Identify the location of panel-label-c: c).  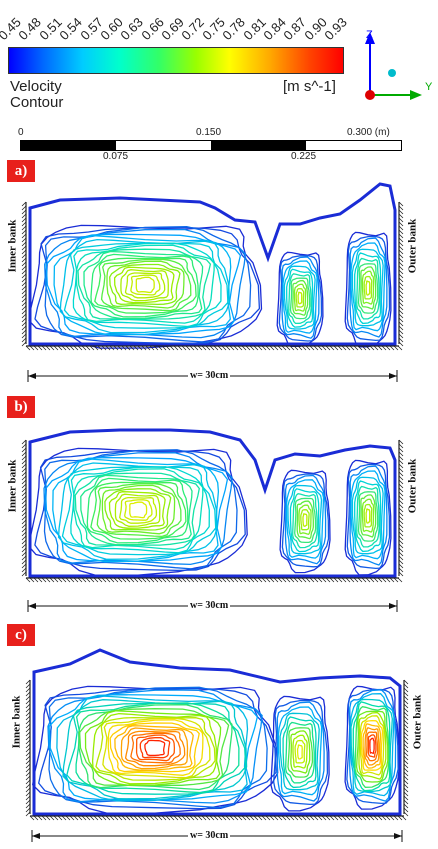
(21, 635).